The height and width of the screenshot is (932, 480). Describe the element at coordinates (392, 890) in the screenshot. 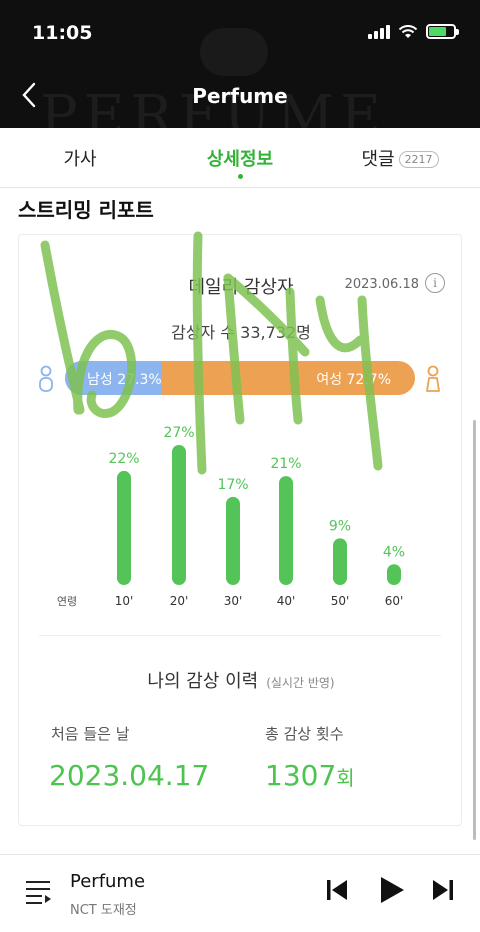

I see `play-button` at that location.